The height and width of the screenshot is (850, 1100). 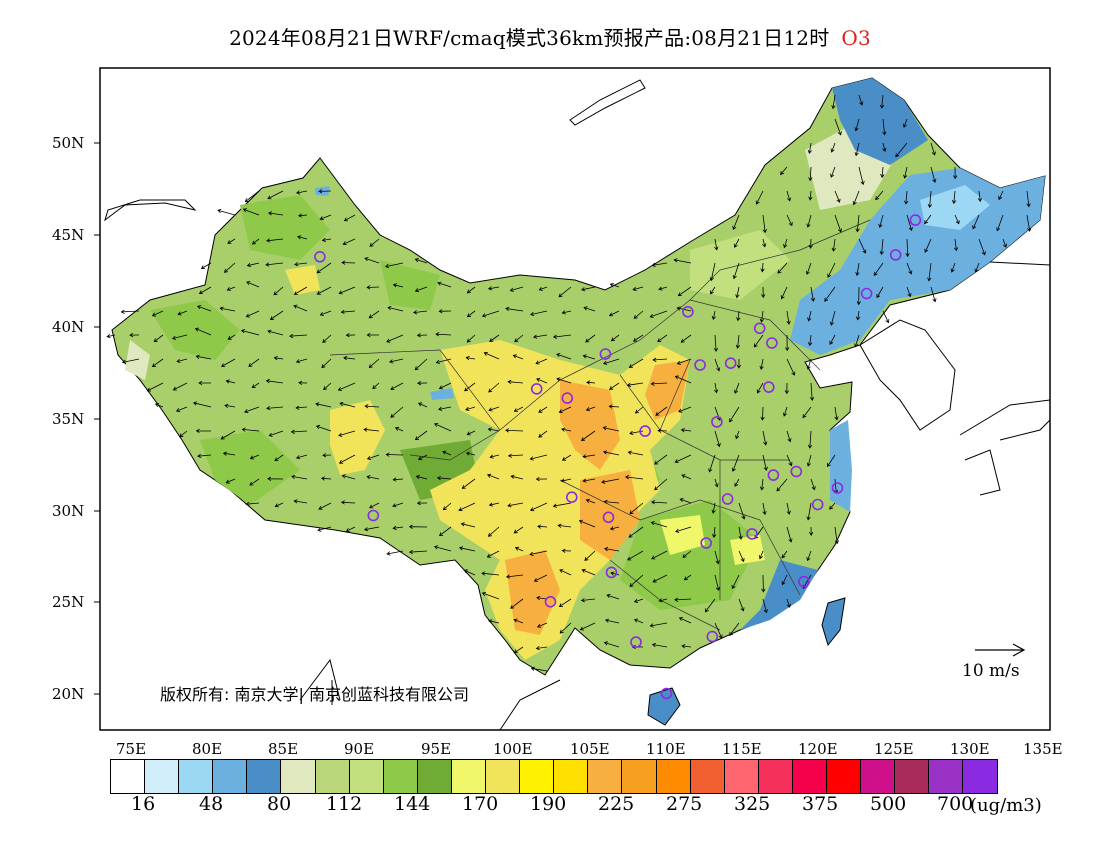 What do you see at coordinates (68, 511) in the screenshot?
I see `lat-label: 30N` at bounding box center [68, 511].